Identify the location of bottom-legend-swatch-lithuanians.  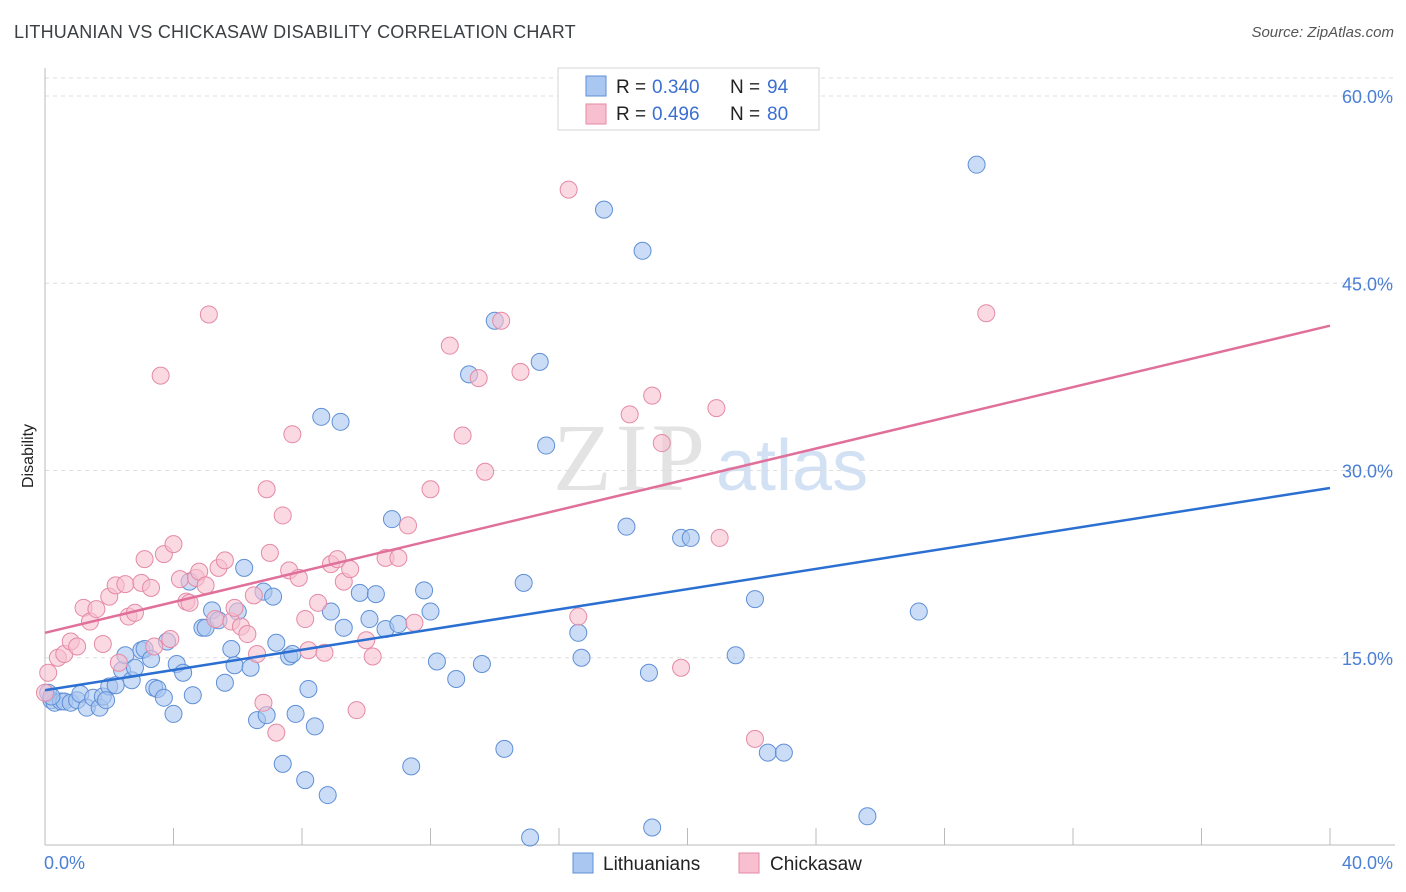
(583, 863).